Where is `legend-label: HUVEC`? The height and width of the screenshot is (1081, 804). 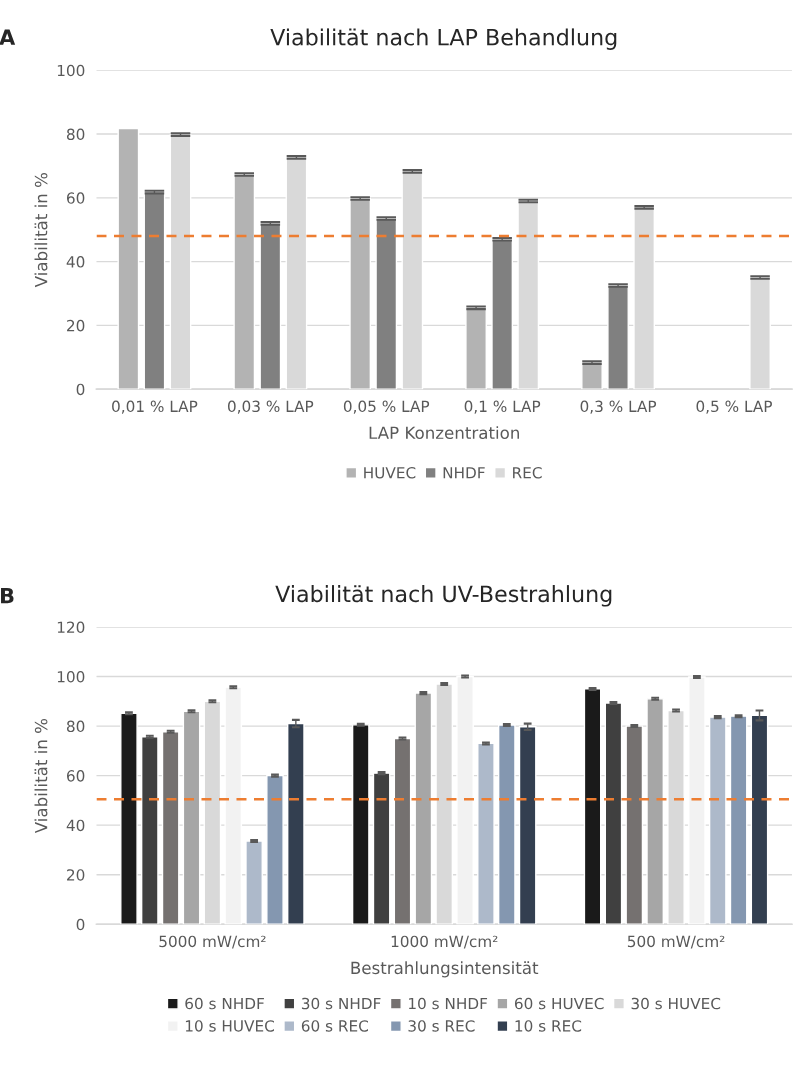 legend-label: HUVEC is located at coordinates (390, 472).